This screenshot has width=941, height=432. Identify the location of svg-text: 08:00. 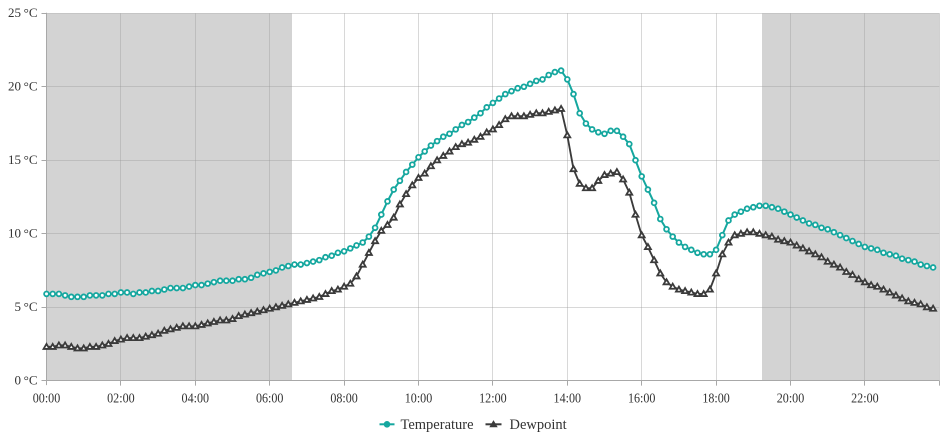
(344, 399).